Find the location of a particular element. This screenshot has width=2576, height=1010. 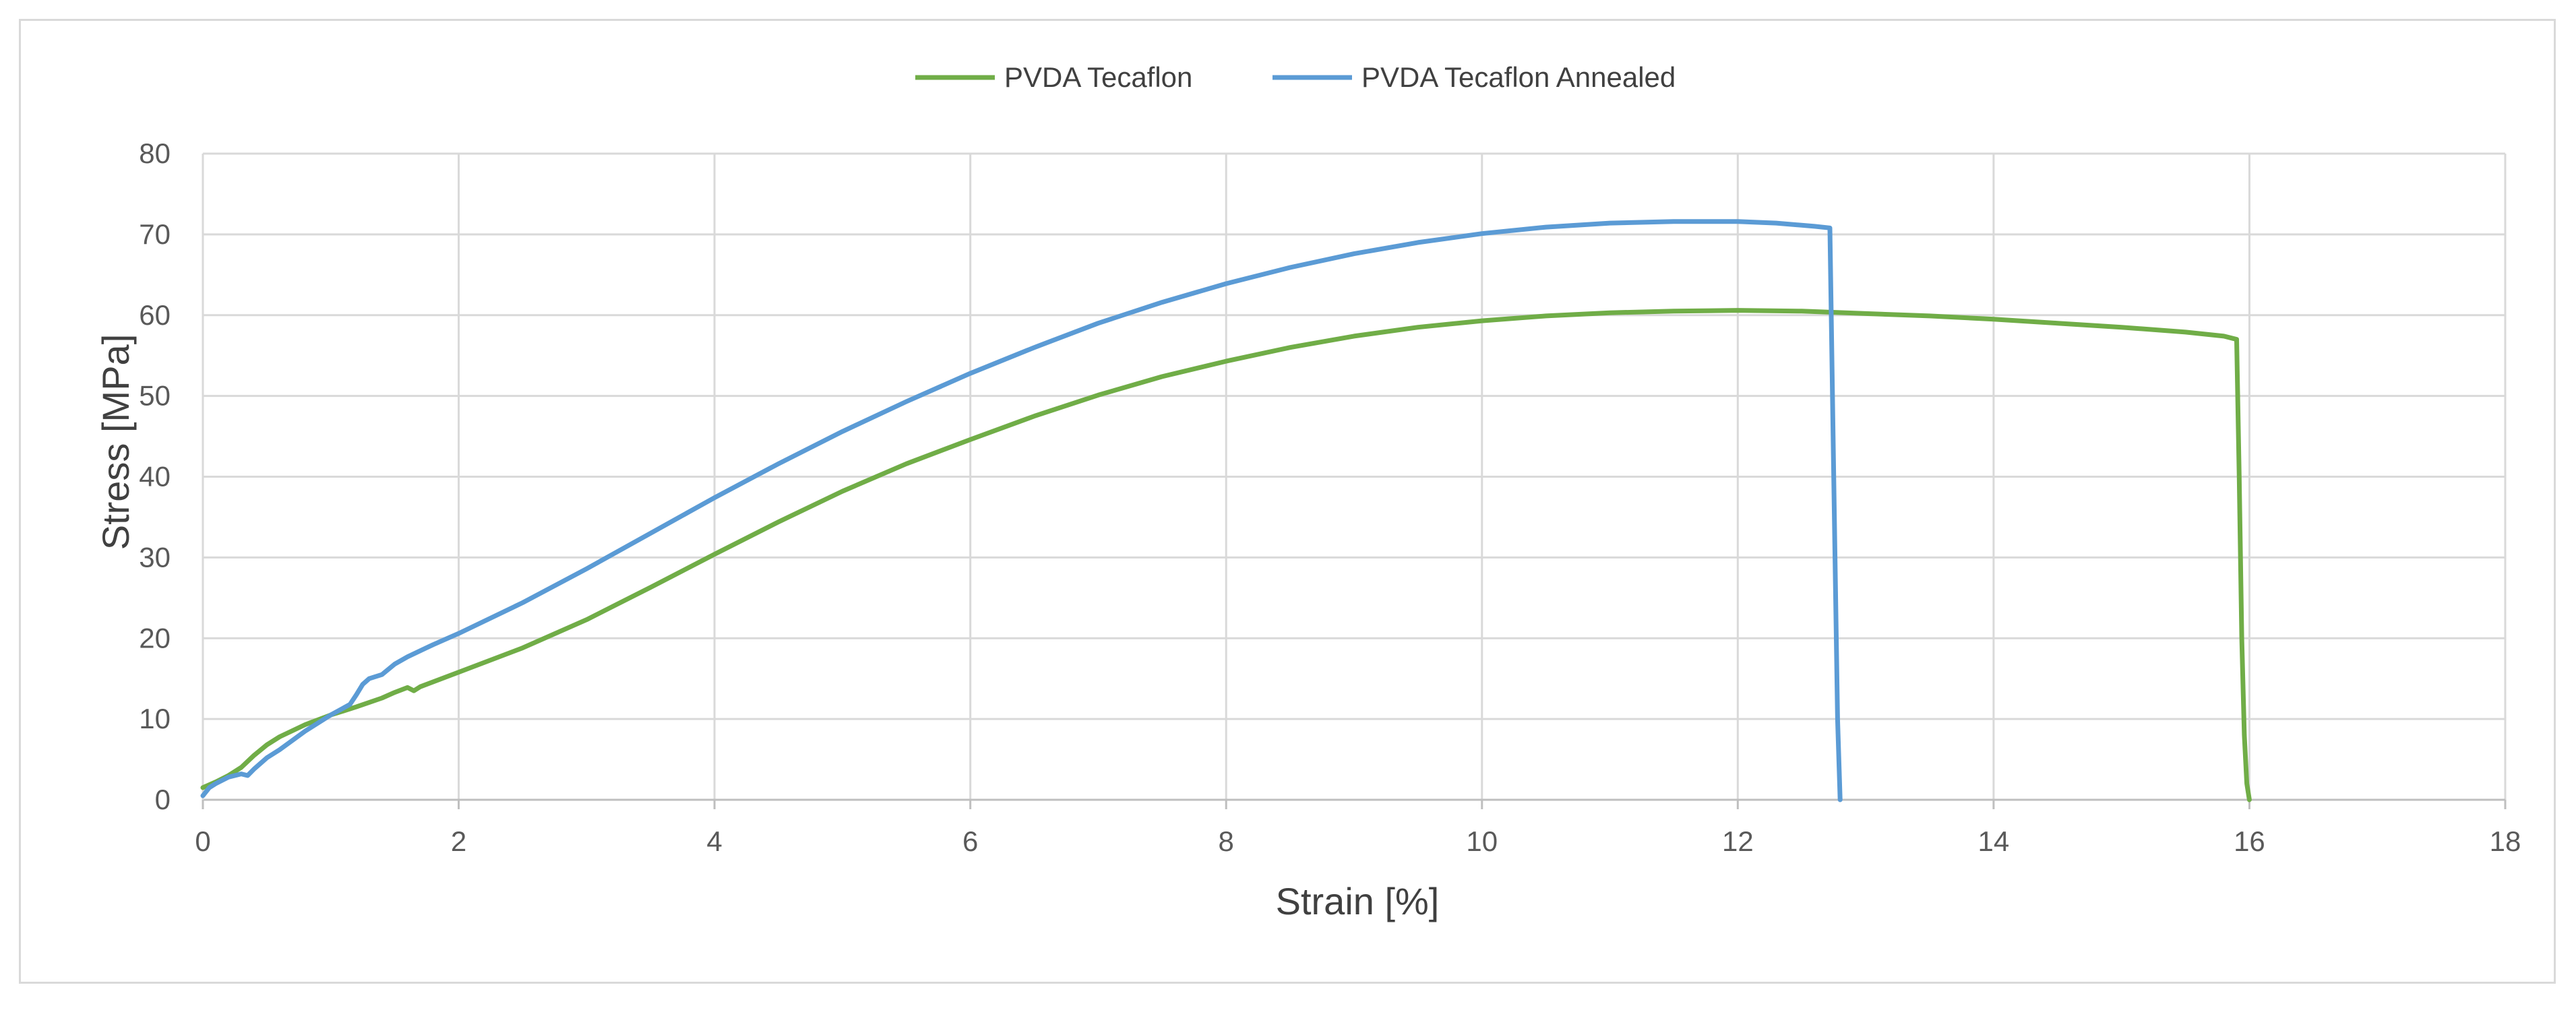

y-tick-label: 50 is located at coordinates (155, 396).